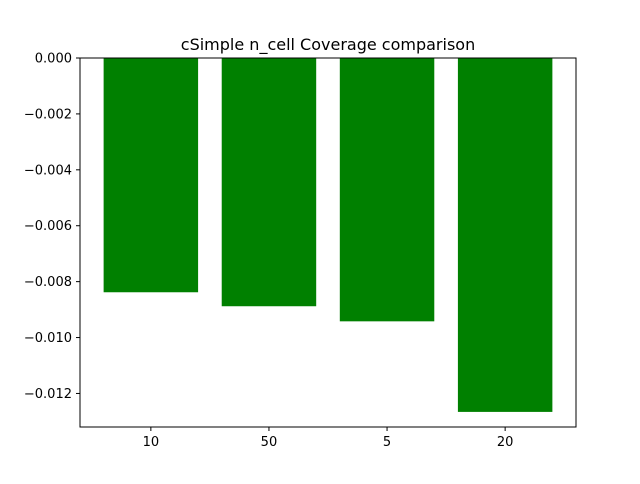 Image resolution: width=640 pixels, height=484 pixels. What do you see at coordinates (48, 114) in the screenshot?
I see `y-tick-label: −0.002` at bounding box center [48, 114].